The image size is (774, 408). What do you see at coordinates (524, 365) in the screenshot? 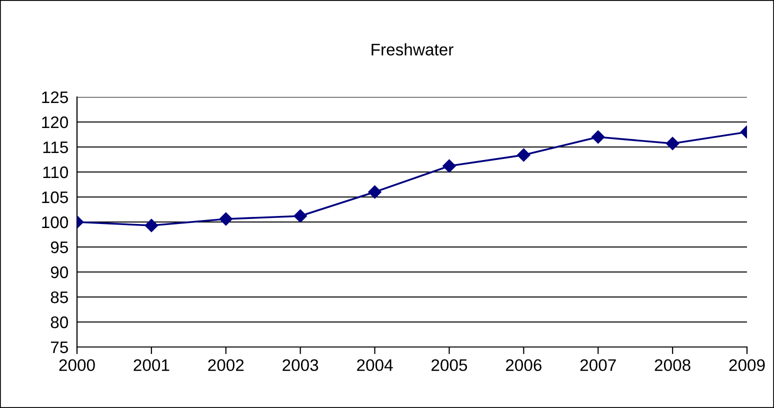
I see `x-tick-label: 2006` at bounding box center [524, 365].